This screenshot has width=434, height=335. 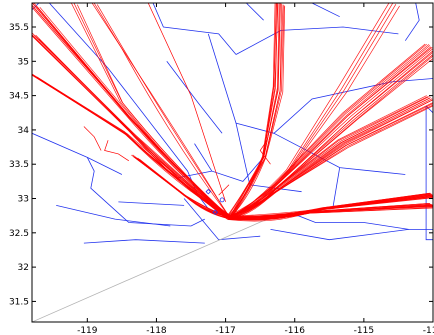 What do you see at coordinates (19, 165) in the screenshot?
I see `y-tick-label: 33.5` at bounding box center [19, 165].